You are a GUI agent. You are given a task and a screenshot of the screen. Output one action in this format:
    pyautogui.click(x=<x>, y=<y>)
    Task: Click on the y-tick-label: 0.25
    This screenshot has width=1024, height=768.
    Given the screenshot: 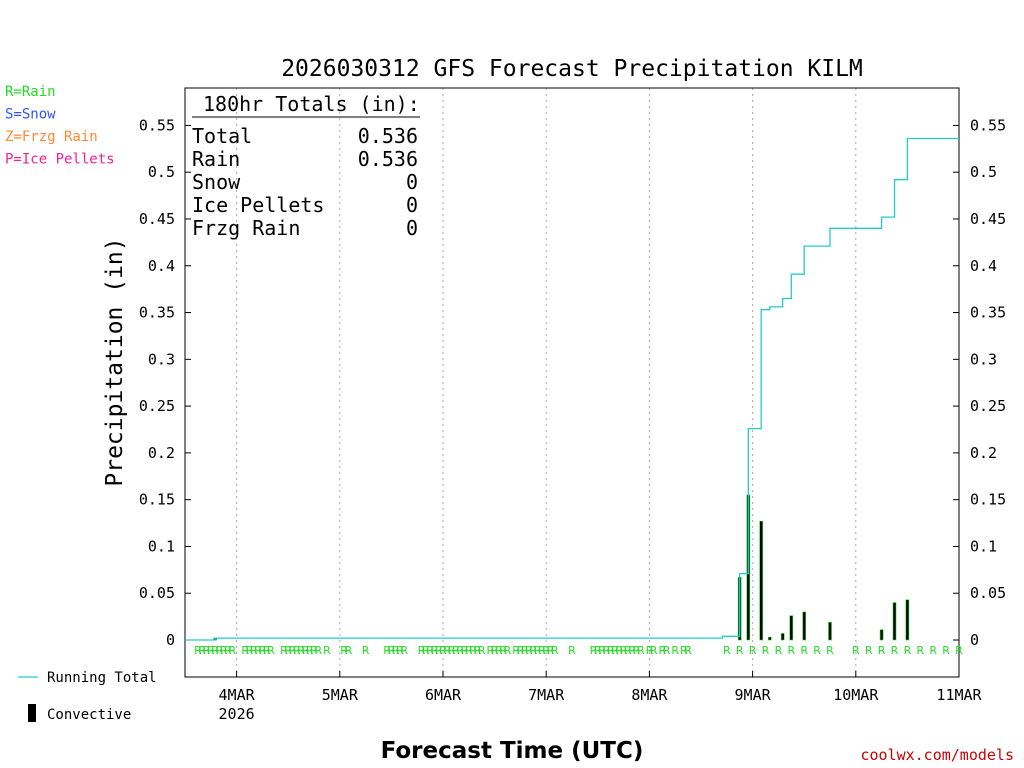 What is the action you would take?
    pyautogui.click(x=157, y=406)
    